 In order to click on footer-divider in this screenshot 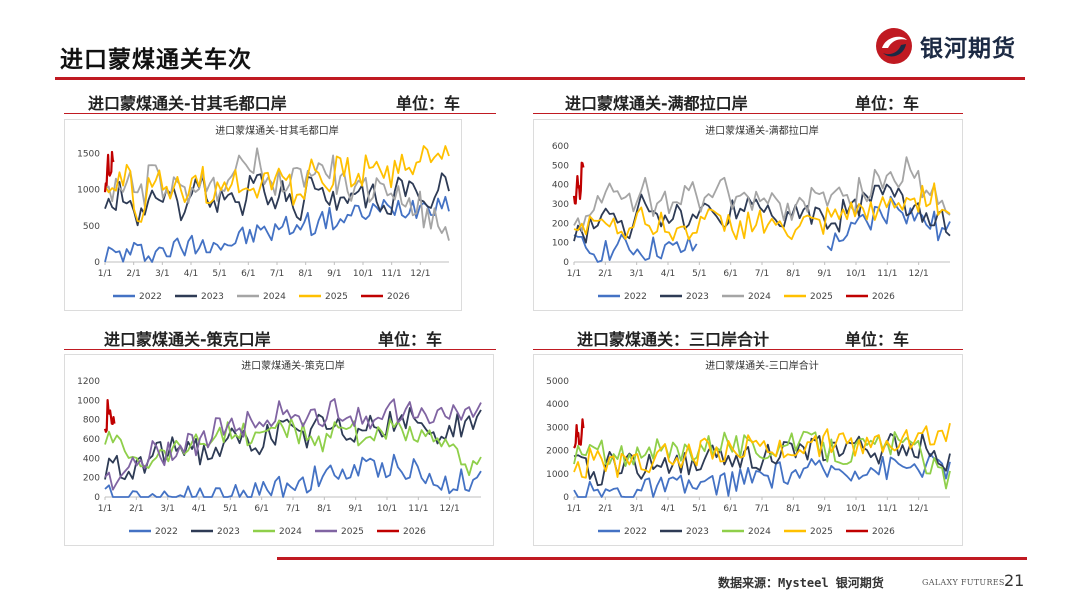, I will do `click(652, 558)`.